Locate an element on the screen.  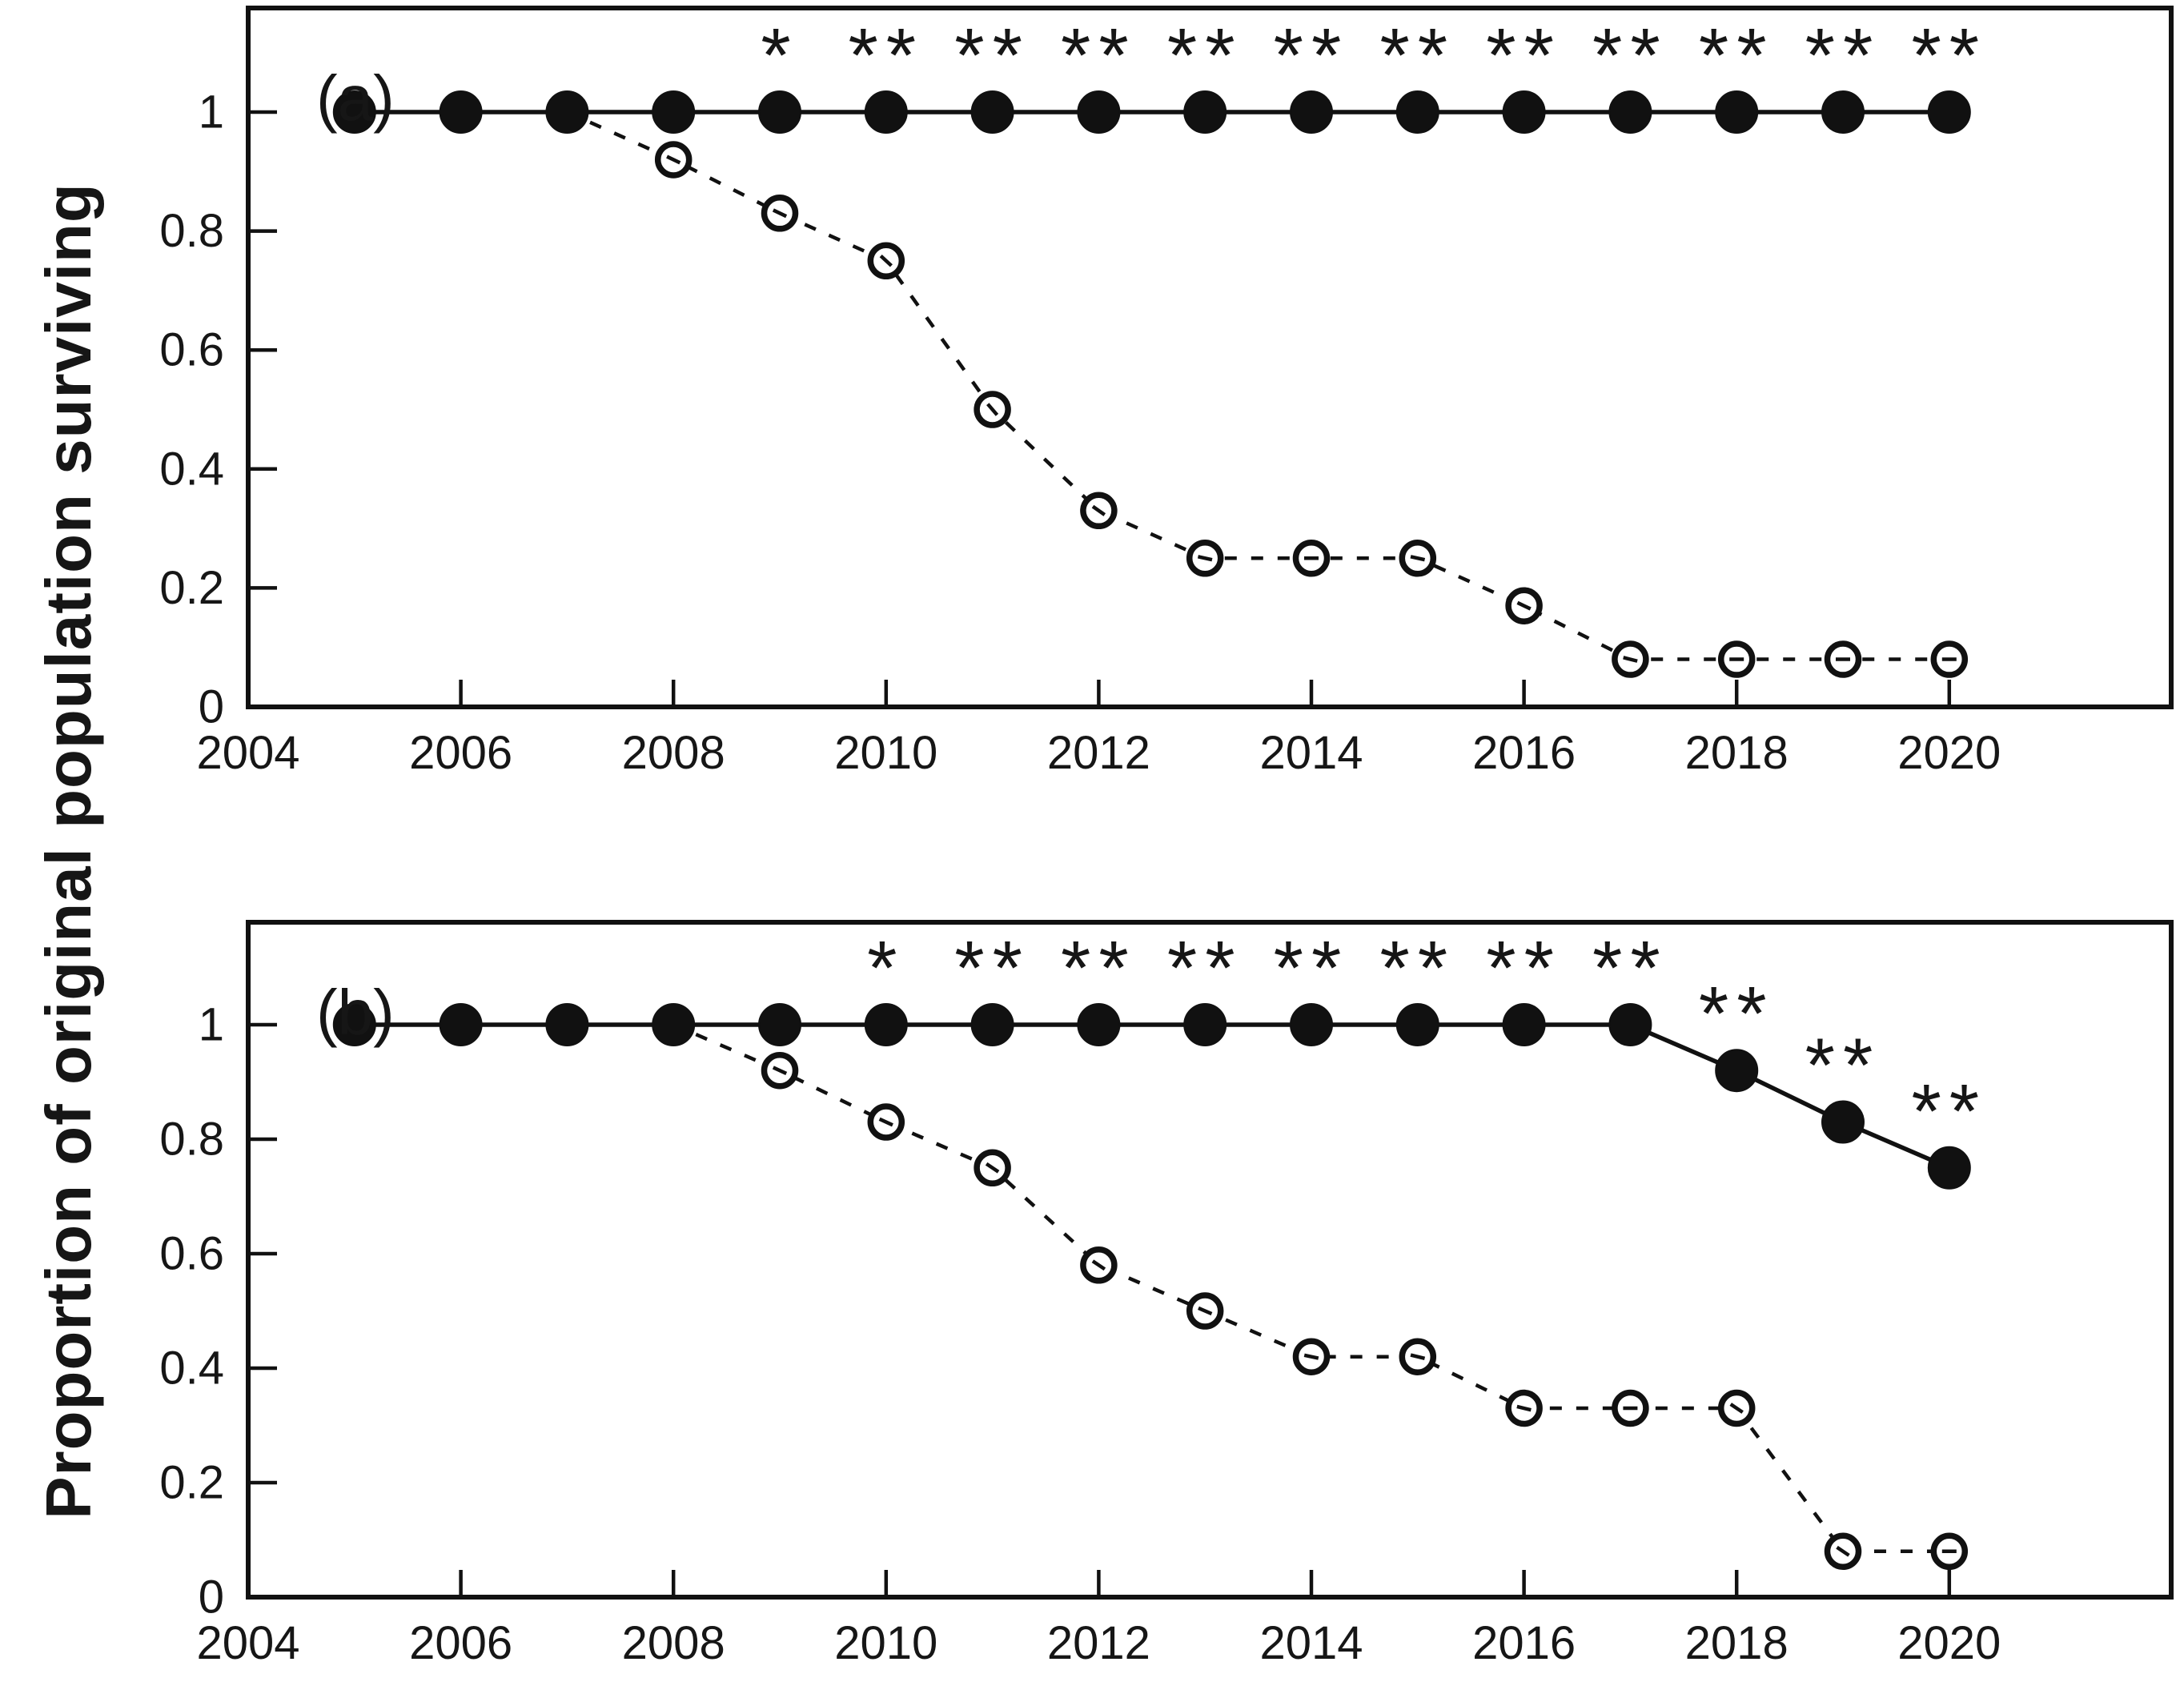
x-tick-label: 2008 is located at coordinates (673, 753).